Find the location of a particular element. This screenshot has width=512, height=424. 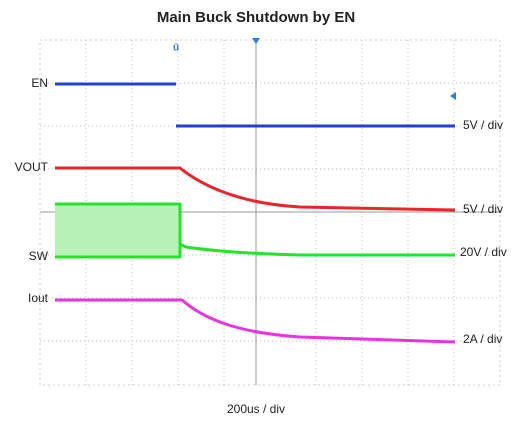

channel-label: EN is located at coordinates (39, 83).